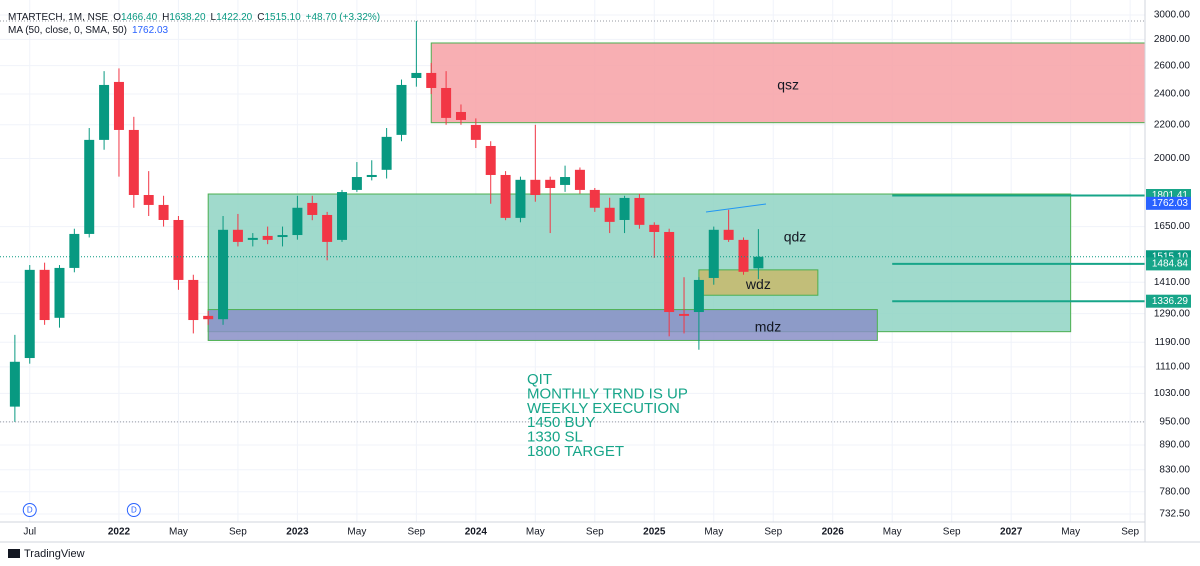  What do you see at coordinates (833, 532) in the screenshot?
I see `x-tick-label: 2026` at bounding box center [833, 532].